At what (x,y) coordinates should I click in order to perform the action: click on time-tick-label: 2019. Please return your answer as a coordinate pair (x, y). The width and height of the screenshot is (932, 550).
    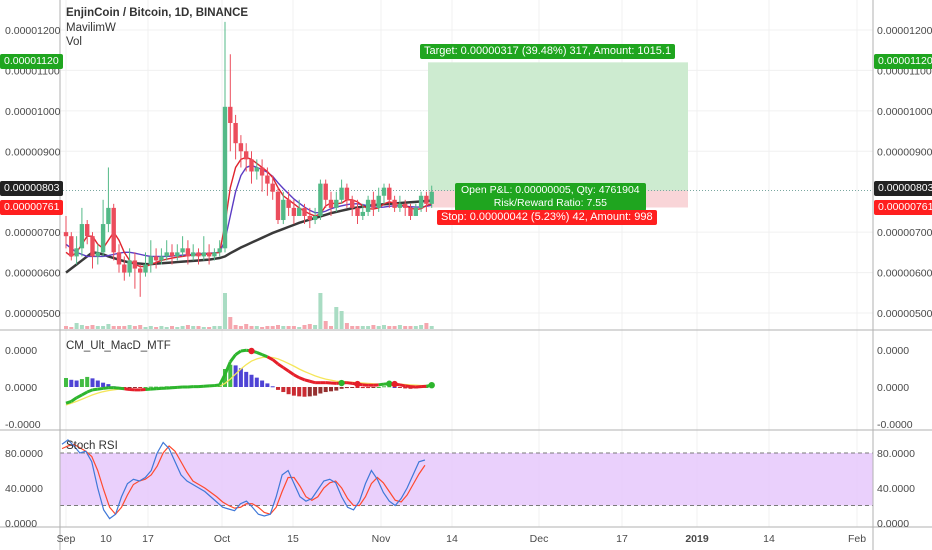
    Looking at the image, I should click on (697, 539).